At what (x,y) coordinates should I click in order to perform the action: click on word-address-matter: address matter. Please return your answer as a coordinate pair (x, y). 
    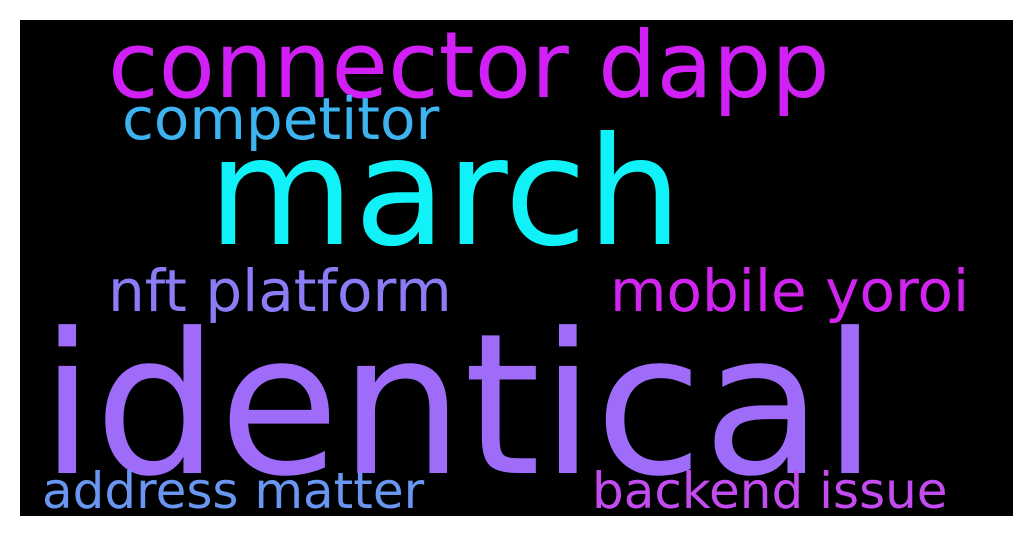
    Looking at the image, I should click on (233, 489).